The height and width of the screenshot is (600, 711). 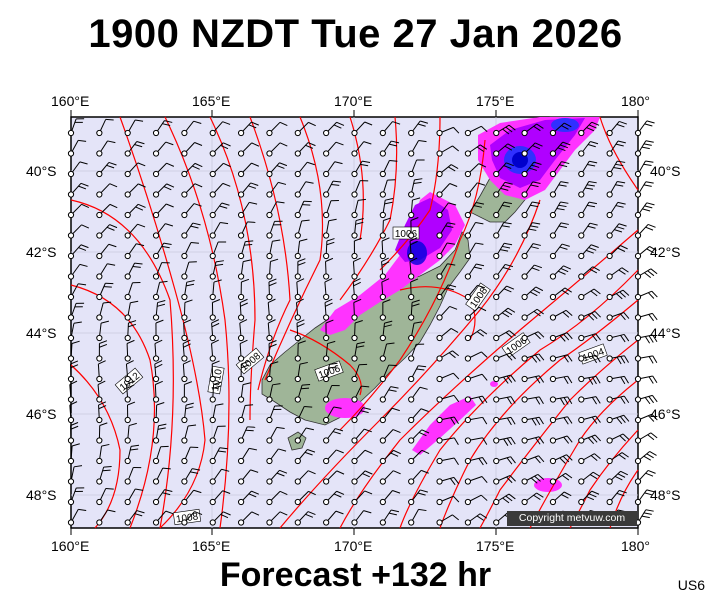 I want to click on forecast-label: Forecast +132 hr, so click(x=355, y=575).